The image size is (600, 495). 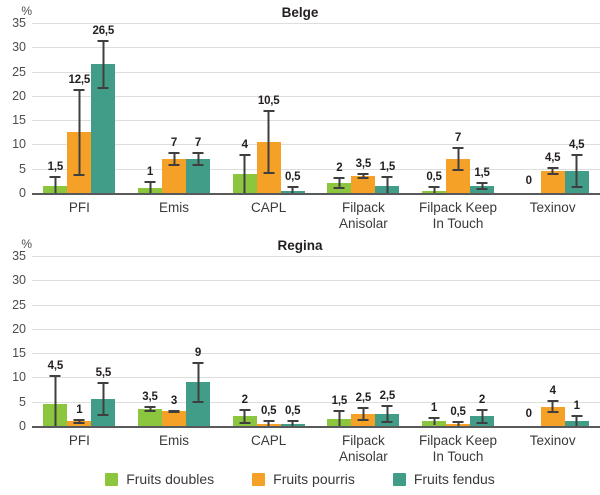 I want to click on y-tick-label: 0, so click(x=22, y=193).